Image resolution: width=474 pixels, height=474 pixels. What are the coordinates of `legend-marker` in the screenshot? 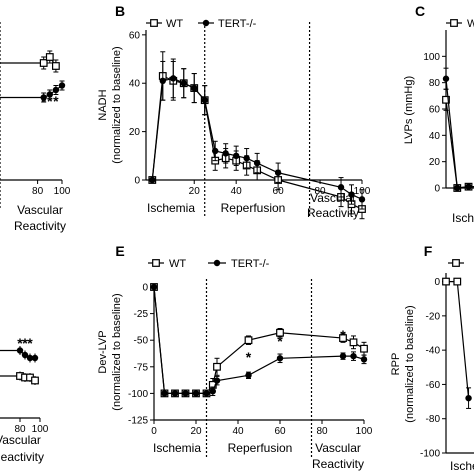 It's located at (456, 263).